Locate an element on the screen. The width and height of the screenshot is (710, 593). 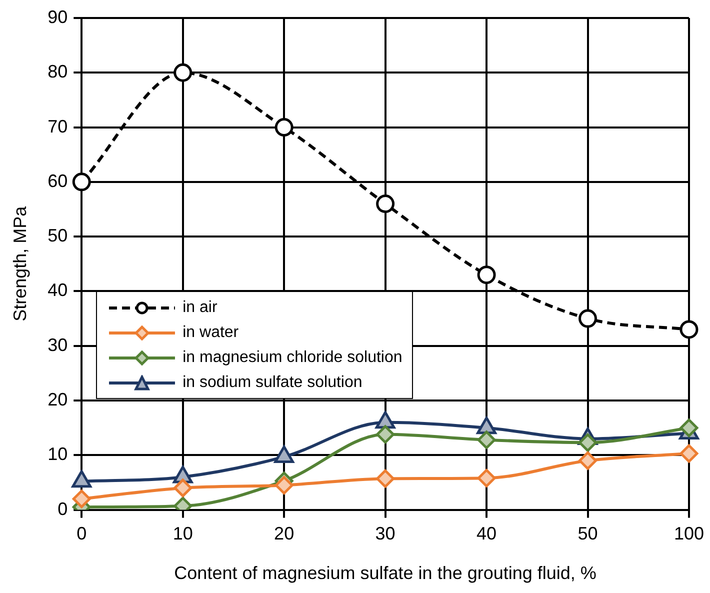
y-tick-label: 80 is located at coordinates (58, 72).